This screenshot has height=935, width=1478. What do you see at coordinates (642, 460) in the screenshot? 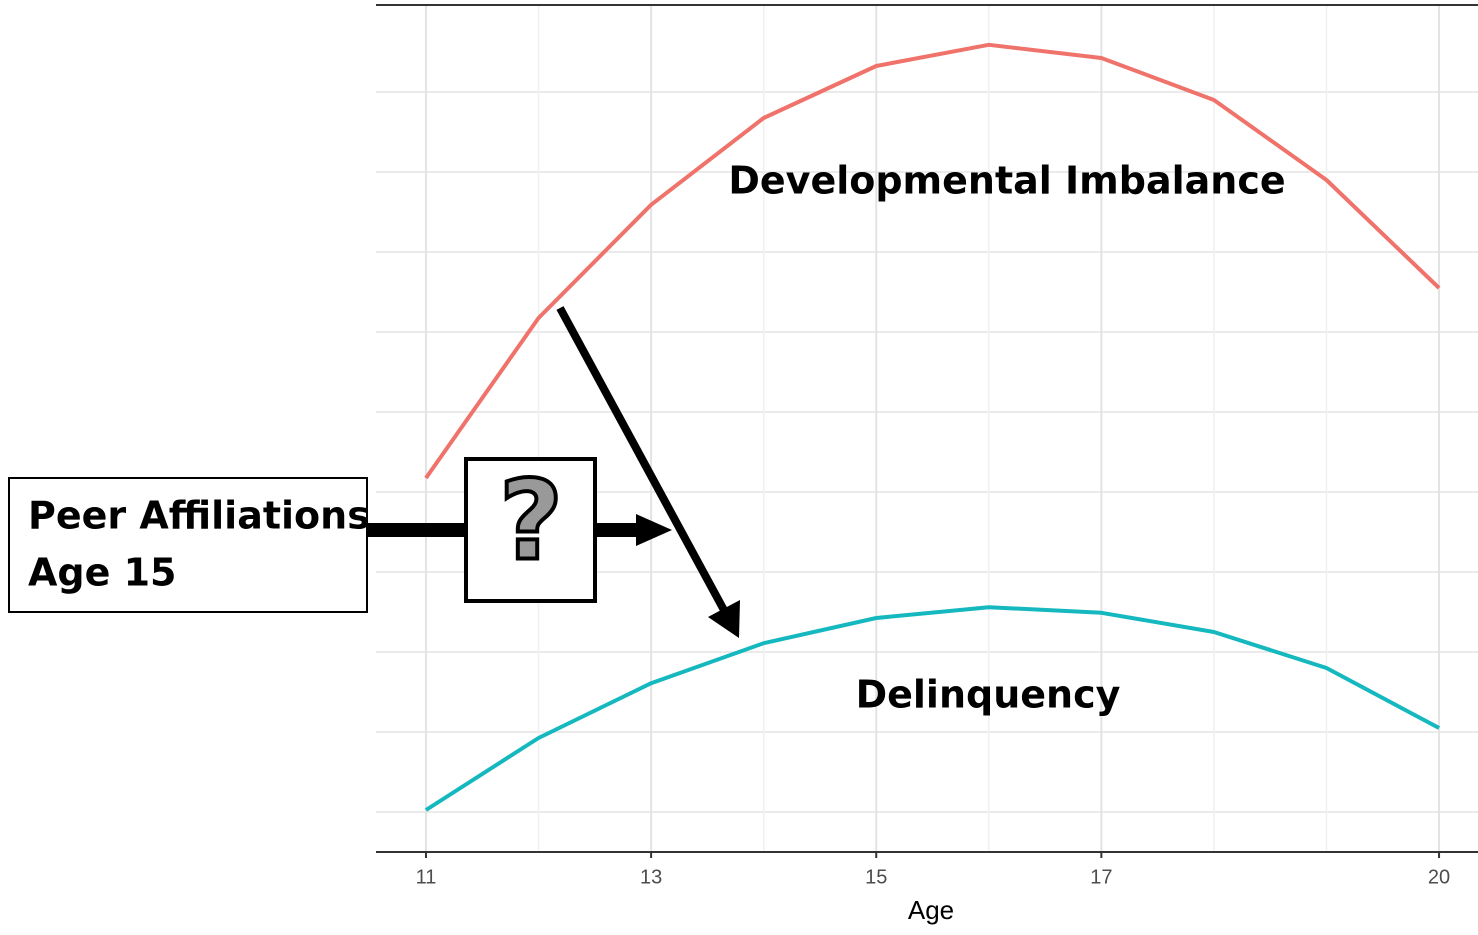
I see `arrow` at bounding box center [642, 460].